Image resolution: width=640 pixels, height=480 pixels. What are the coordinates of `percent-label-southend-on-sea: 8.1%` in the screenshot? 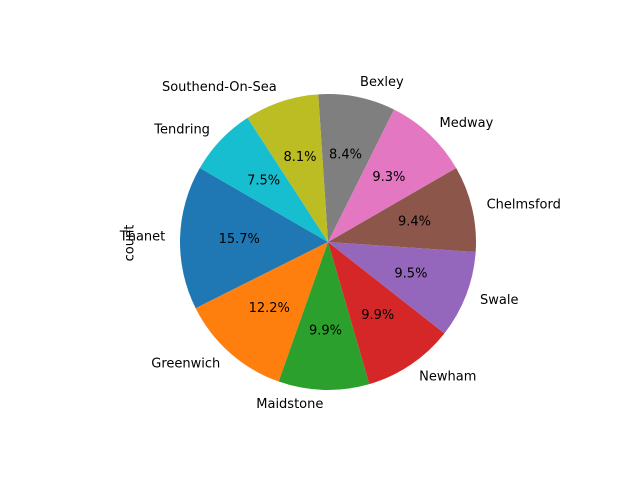 It's located at (299, 157).